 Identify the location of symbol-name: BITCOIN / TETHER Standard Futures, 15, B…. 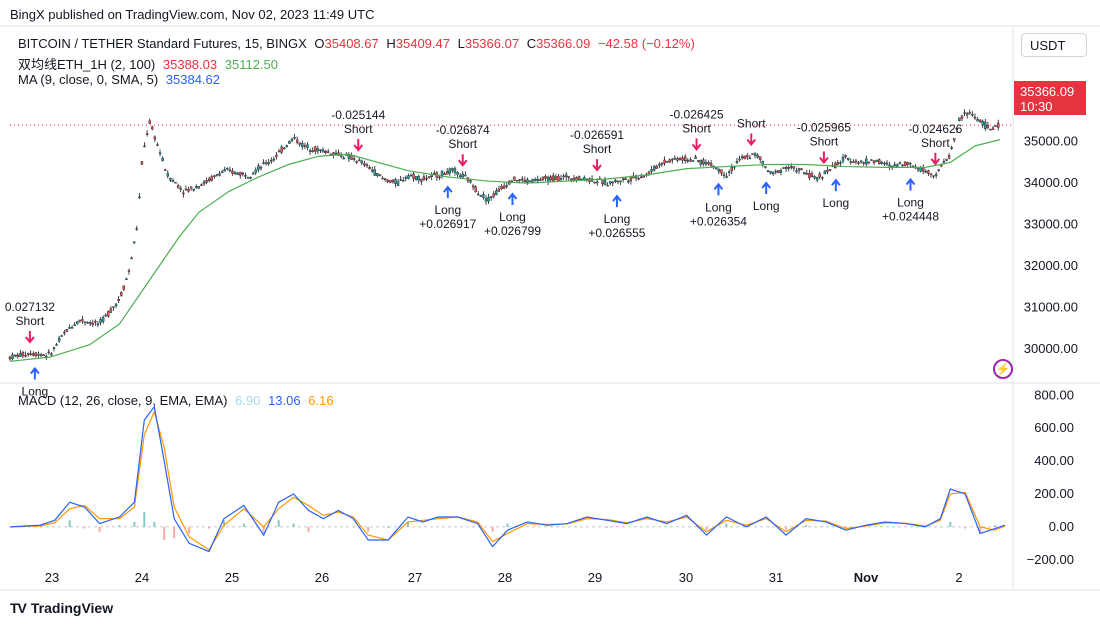
(162, 43).